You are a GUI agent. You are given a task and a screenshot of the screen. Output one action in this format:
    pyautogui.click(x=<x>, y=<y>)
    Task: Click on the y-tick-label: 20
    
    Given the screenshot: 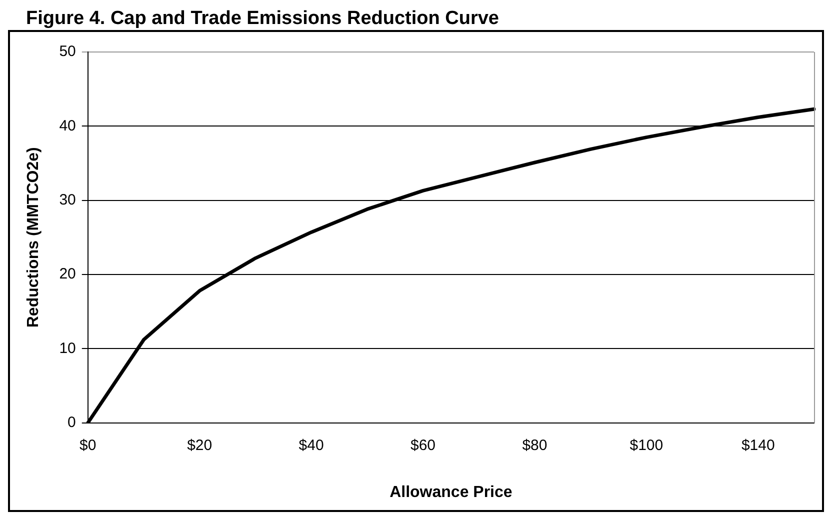 What is the action you would take?
    pyautogui.click(x=67, y=274)
    